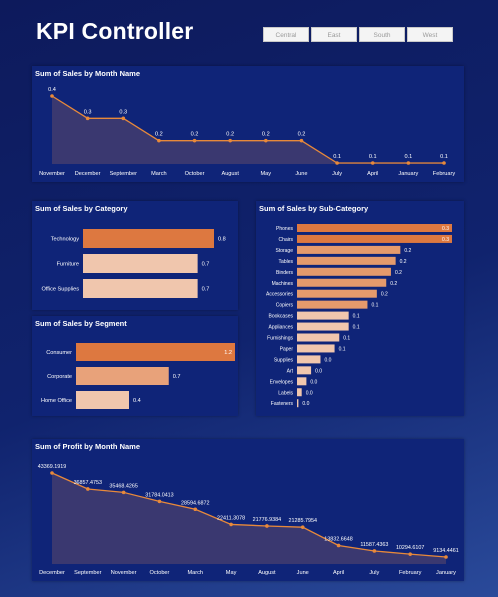  I want to click on slicer-west: West, so click(430, 34).